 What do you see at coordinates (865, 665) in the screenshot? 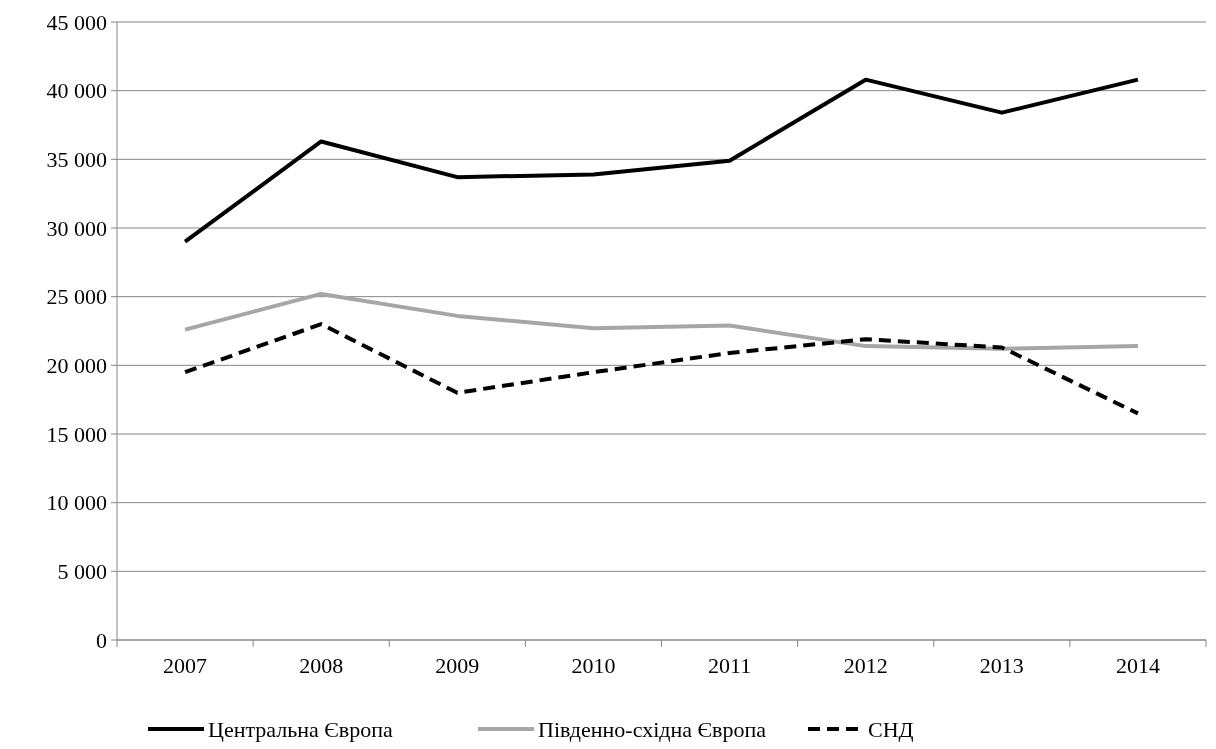
I see `x-tick-label: 2012` at bounding box center [865, 665].